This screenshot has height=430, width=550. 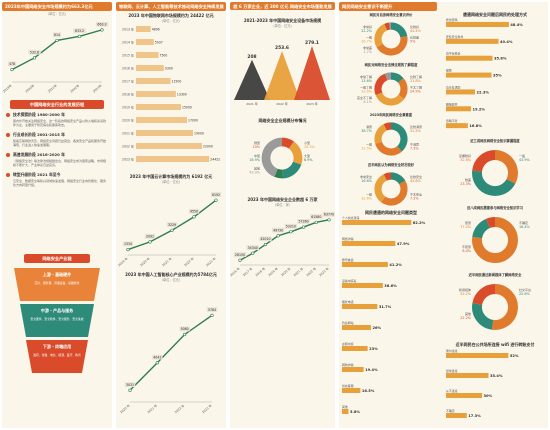 What do you see at coordinates (251, 57) in the screenshot?
I see `data-label: 208` at bounding box center [251, 57].